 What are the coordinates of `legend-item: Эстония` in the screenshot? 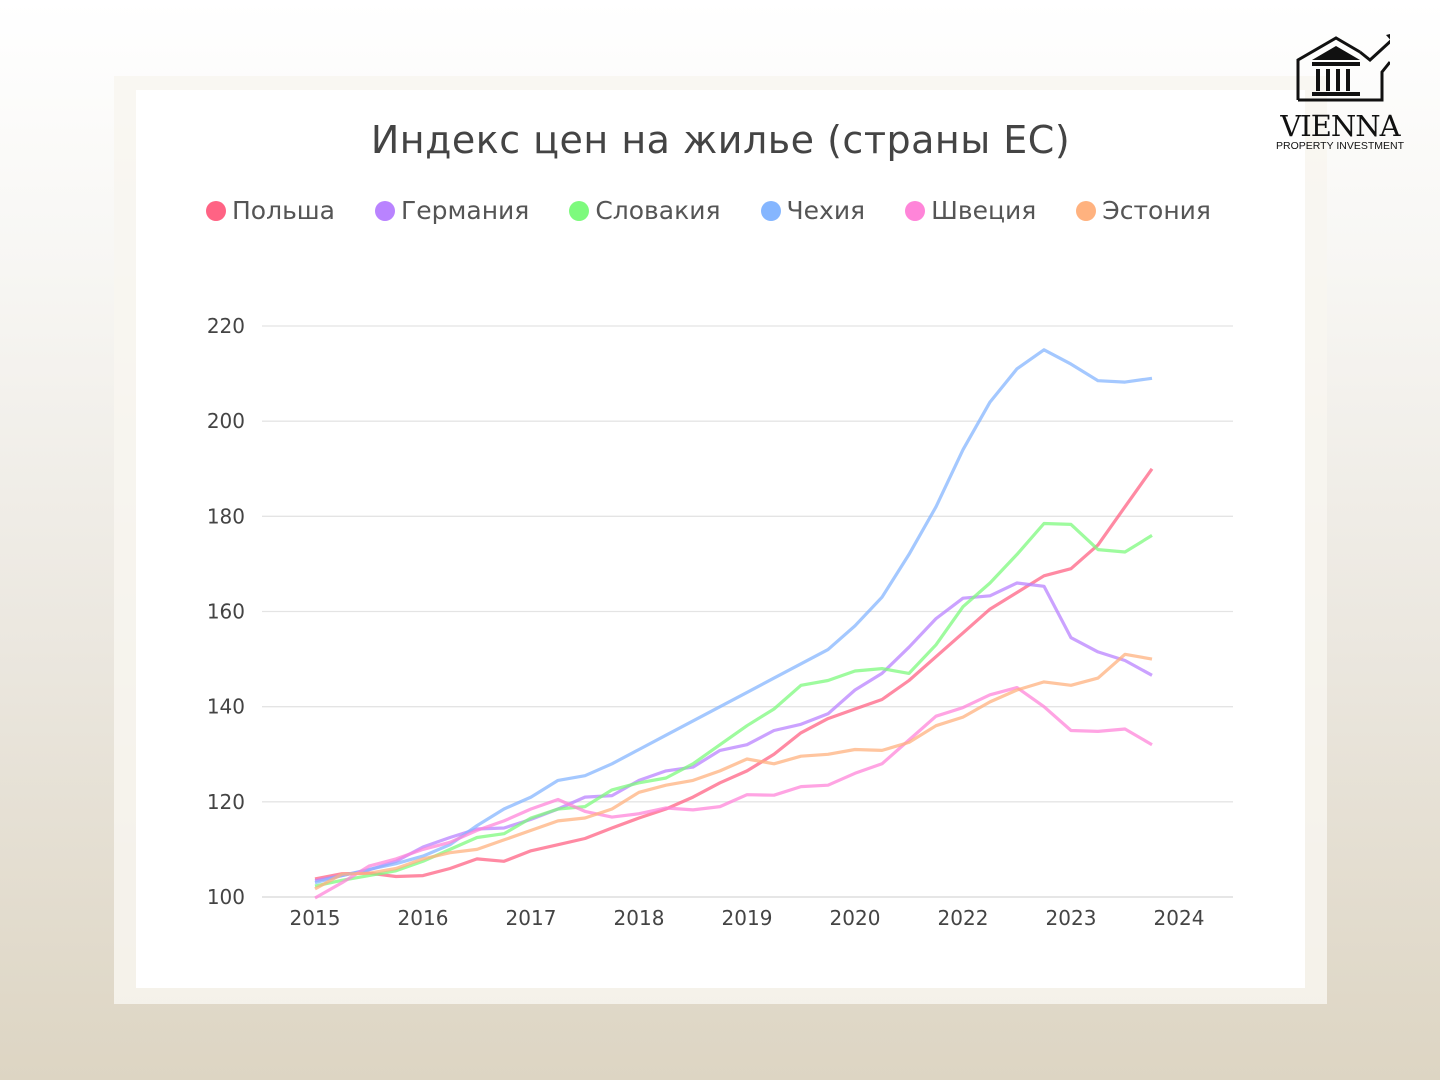 It's located at (1143, 210).